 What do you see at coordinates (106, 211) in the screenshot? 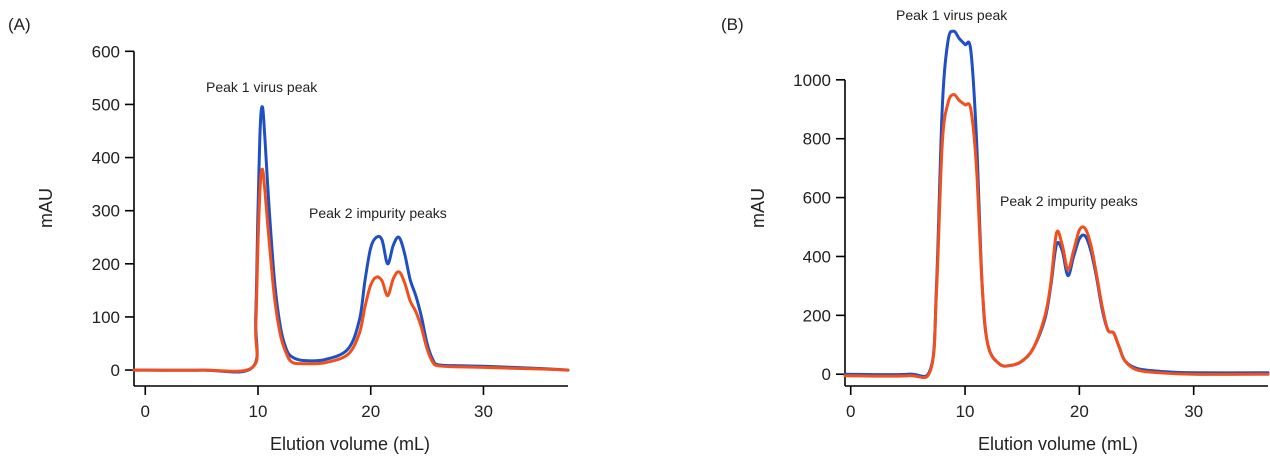
I see `y-tick-label: 300` at bounding box center [106, 211].